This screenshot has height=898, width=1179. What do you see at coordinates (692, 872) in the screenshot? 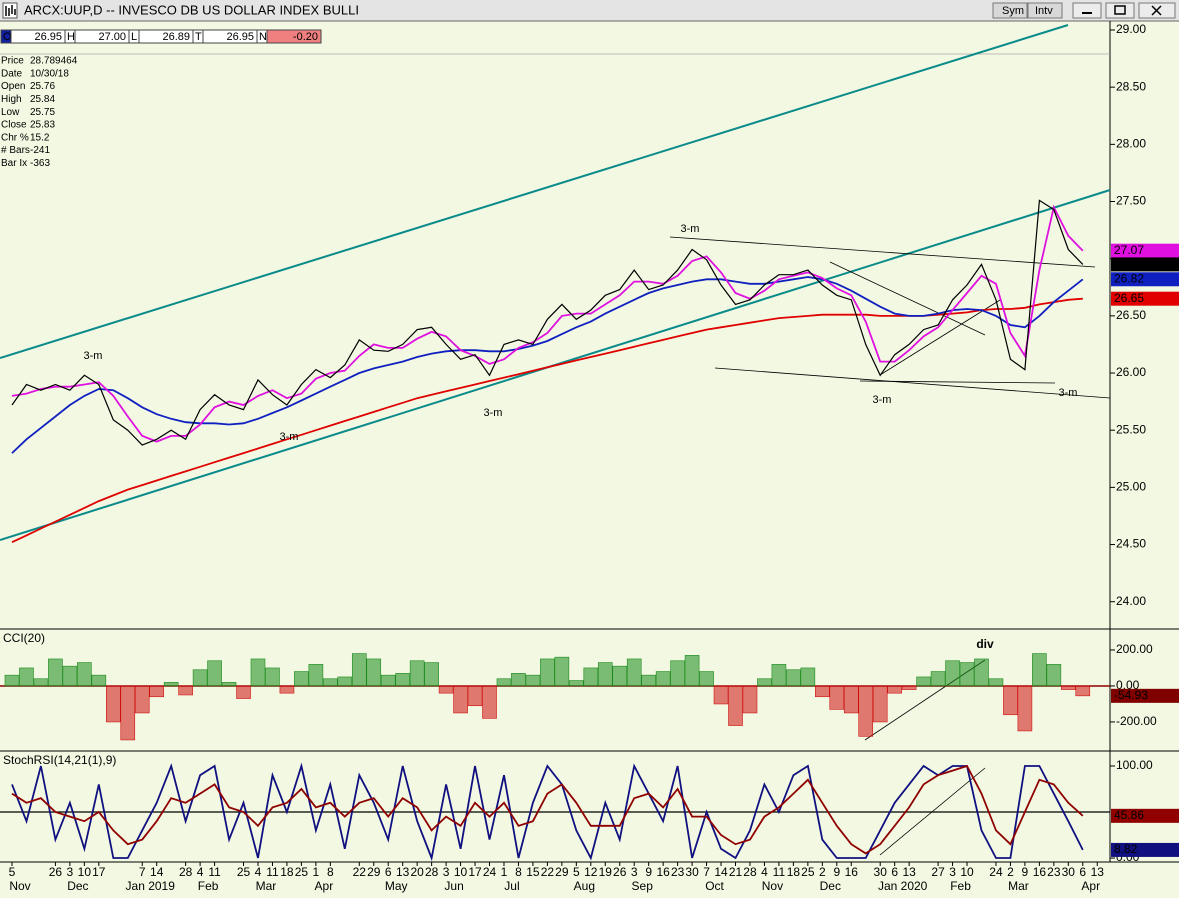
I see `x-tick-label: 30` at bounding box center [692, 872].